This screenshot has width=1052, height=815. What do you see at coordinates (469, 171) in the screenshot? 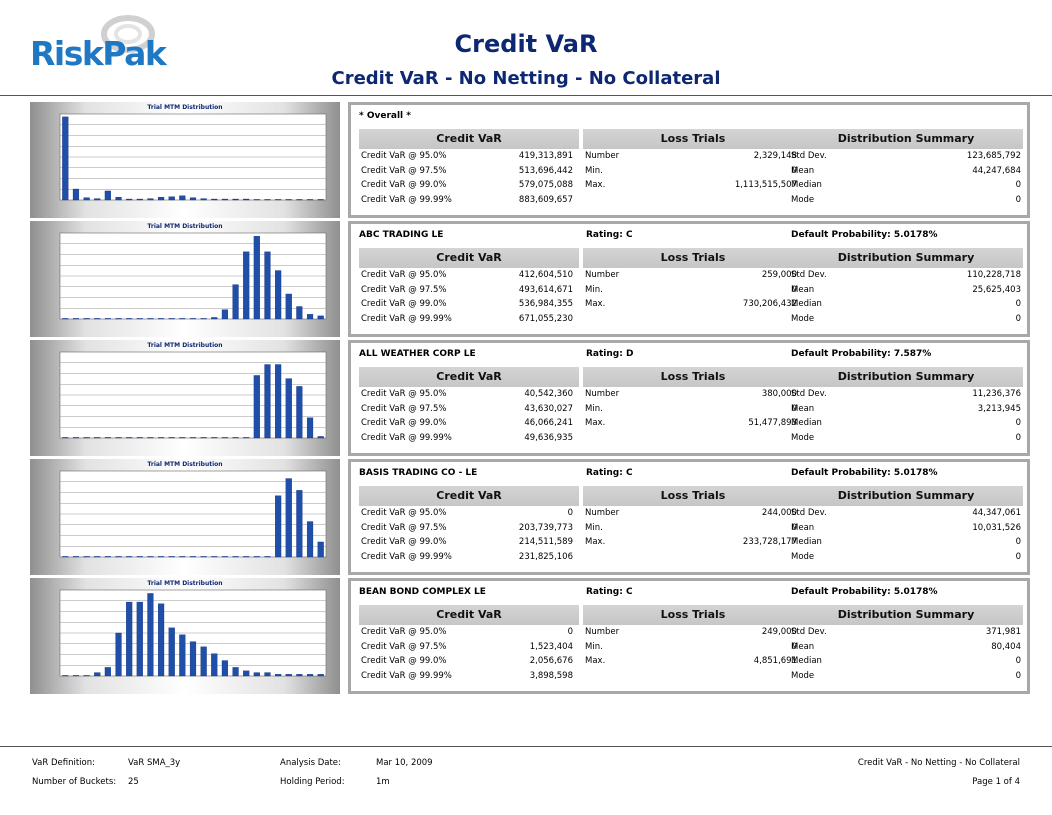
I see `var-975-row: Credit VaR @ 97.5% 513,696,442` at bounding box center [469, 171].